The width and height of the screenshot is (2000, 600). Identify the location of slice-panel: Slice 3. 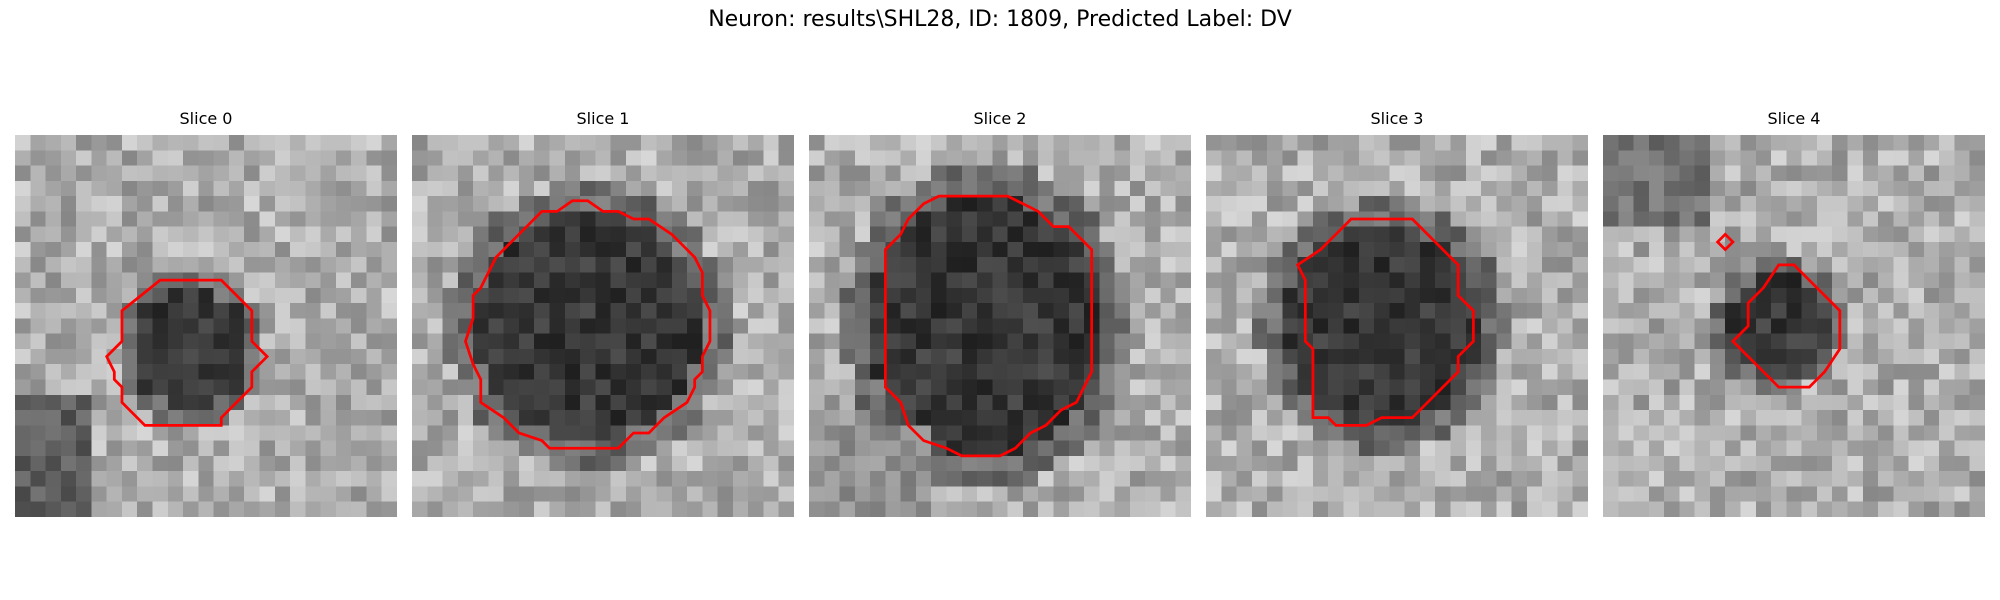
(1397, 313).